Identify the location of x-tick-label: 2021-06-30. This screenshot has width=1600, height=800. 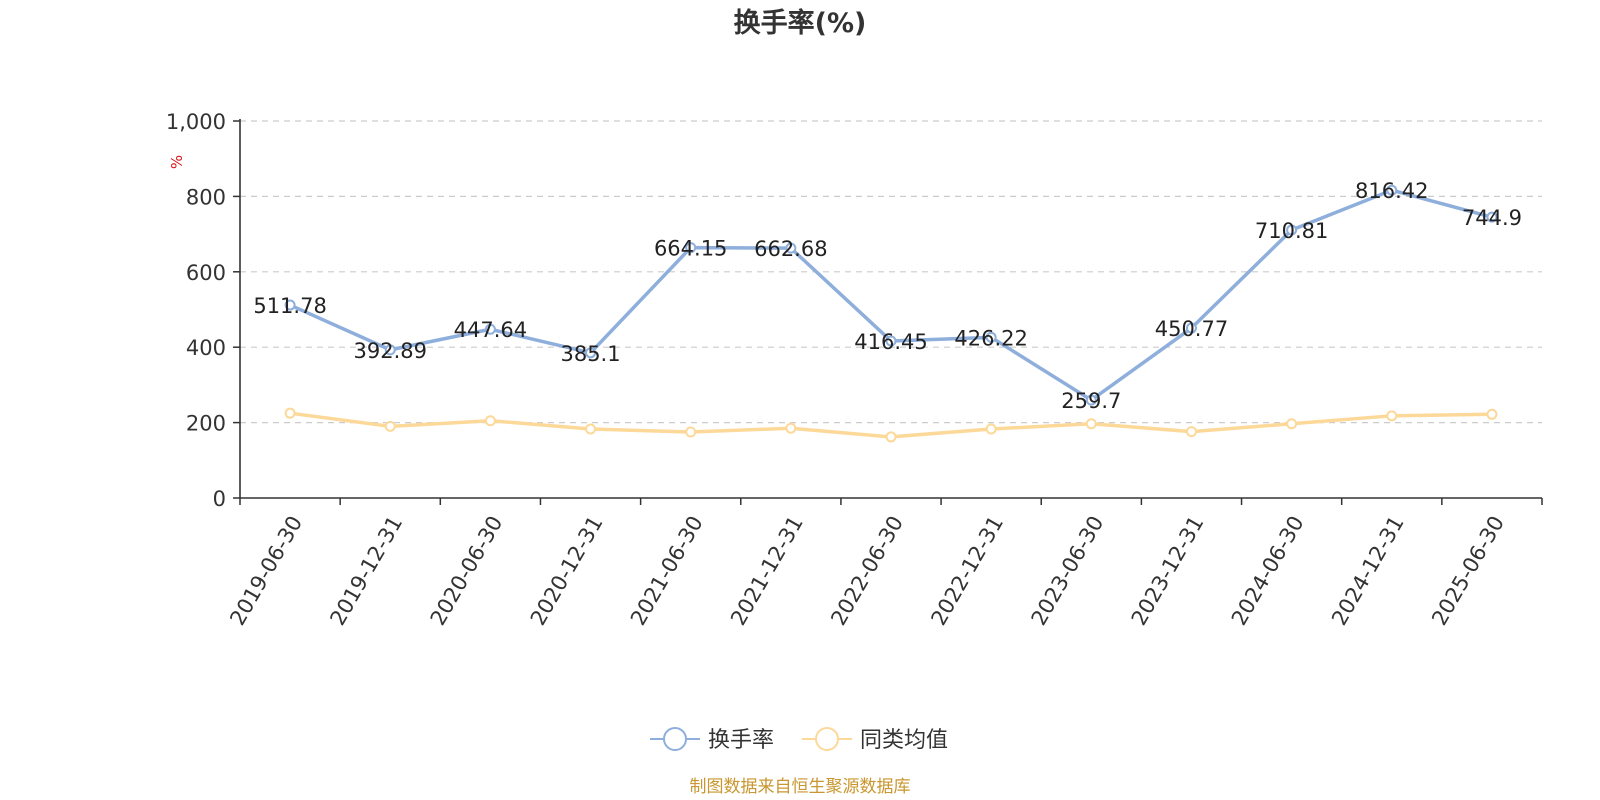
(667, 571).